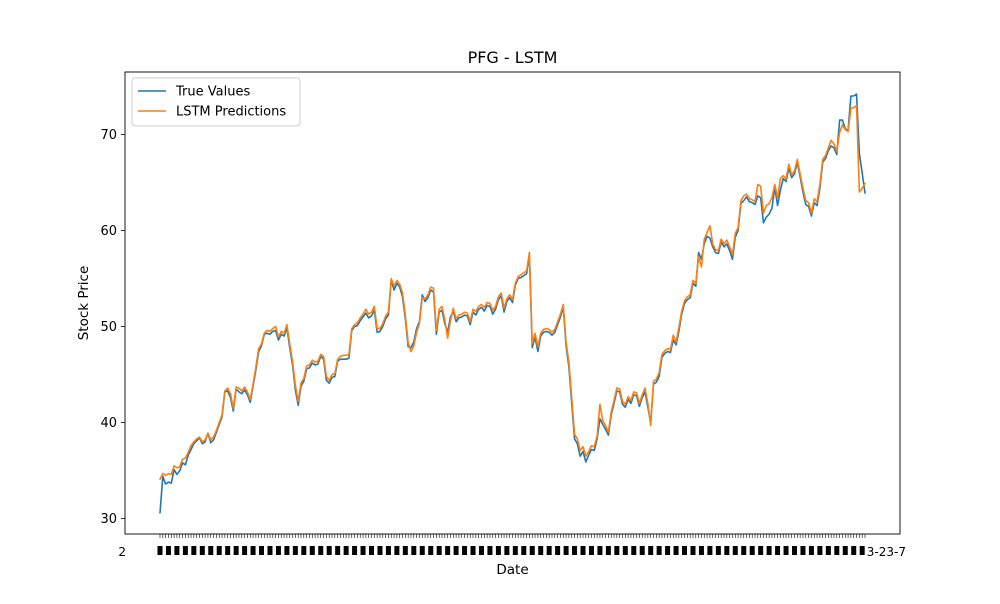  Describe the element at coordinates (886, 552) in the screenshot. I see `x-tick-label: 3-23-7` at that location.